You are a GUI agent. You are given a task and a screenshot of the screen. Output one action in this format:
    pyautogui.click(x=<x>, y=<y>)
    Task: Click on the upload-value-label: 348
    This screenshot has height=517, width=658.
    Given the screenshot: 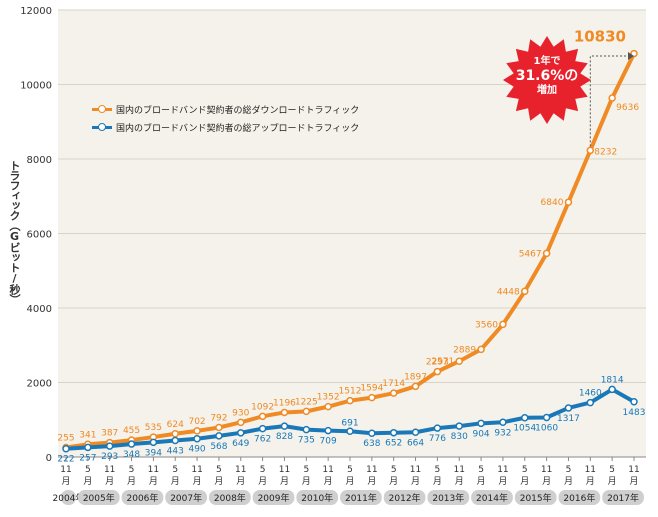 What is the action you would take?
    pyautogui.click(x=131, y=455)
    